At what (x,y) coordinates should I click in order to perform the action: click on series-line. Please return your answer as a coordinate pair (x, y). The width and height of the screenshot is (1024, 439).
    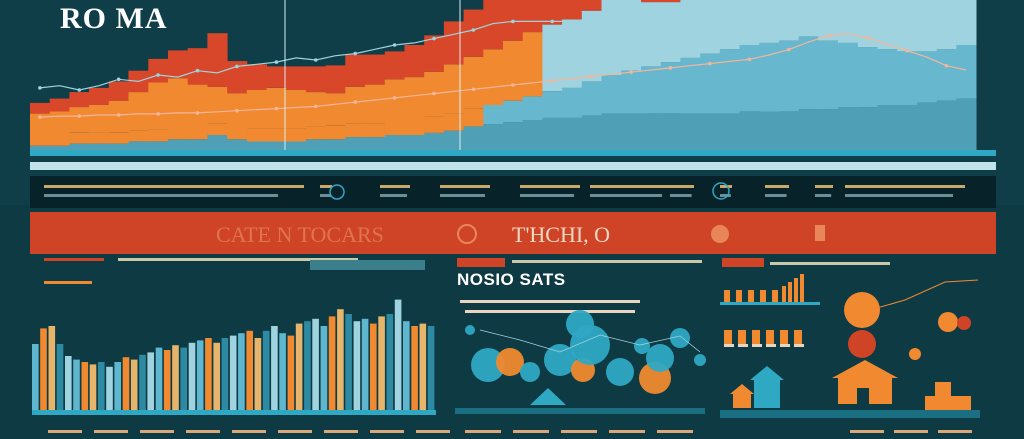
    Looking at the image, I should click on (503, 55).